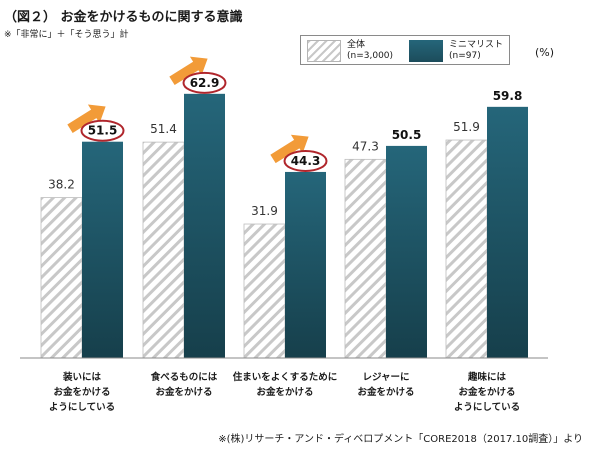 This screenshot has width=605, height=450. I want to click on value-label-minimalist-0: 51.5, so click(103, 131).